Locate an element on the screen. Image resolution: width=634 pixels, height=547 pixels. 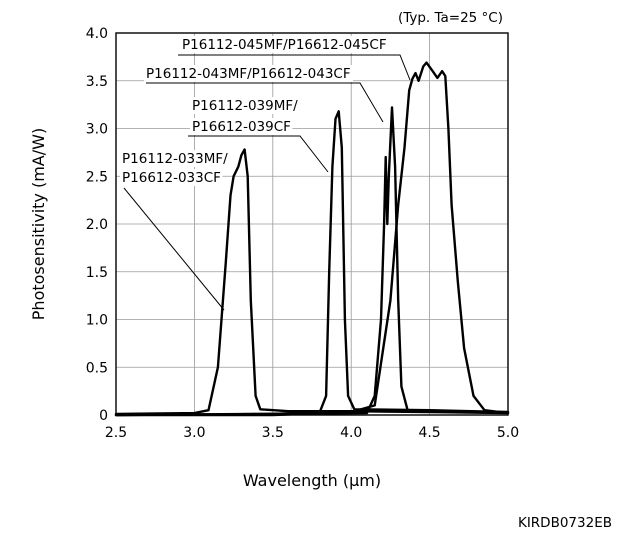
series-label-text: P16612-033CF is located at coordinates (171, 178).